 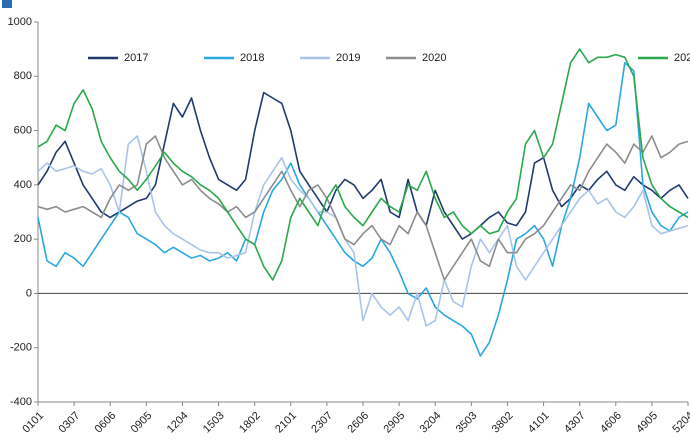 What do you see at coordinates (21, 348) in the screenshot?
I see `y-tick-label: -200` at bounding box center [21, 348].